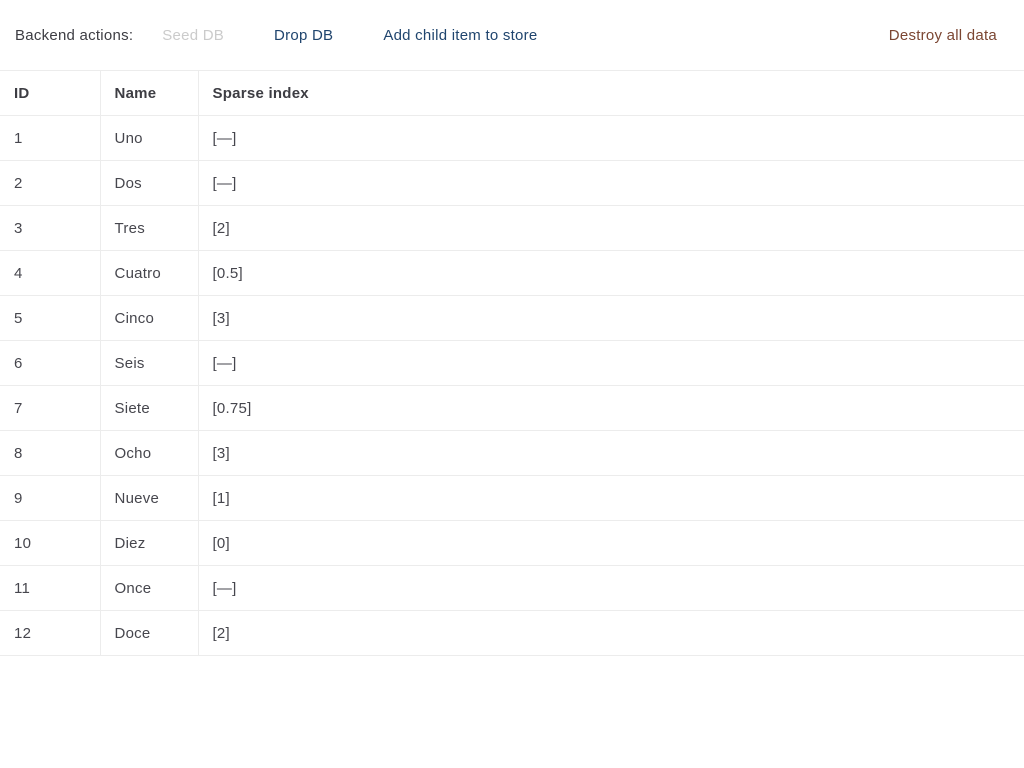 This screenshot has width=1024, height=768. I want to click on cell-name: Dos, so click(149, 183).